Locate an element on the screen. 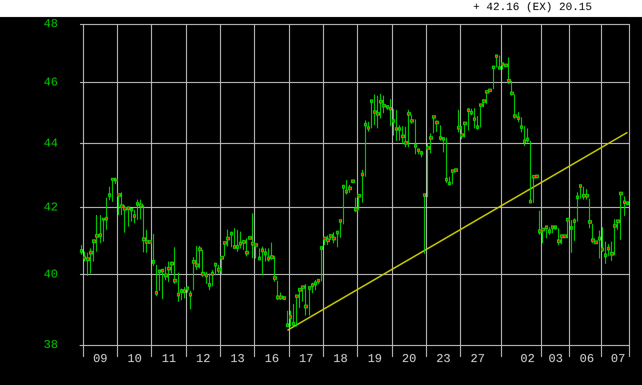  y-tick-label: 46 is located at coordinates (51, 82).